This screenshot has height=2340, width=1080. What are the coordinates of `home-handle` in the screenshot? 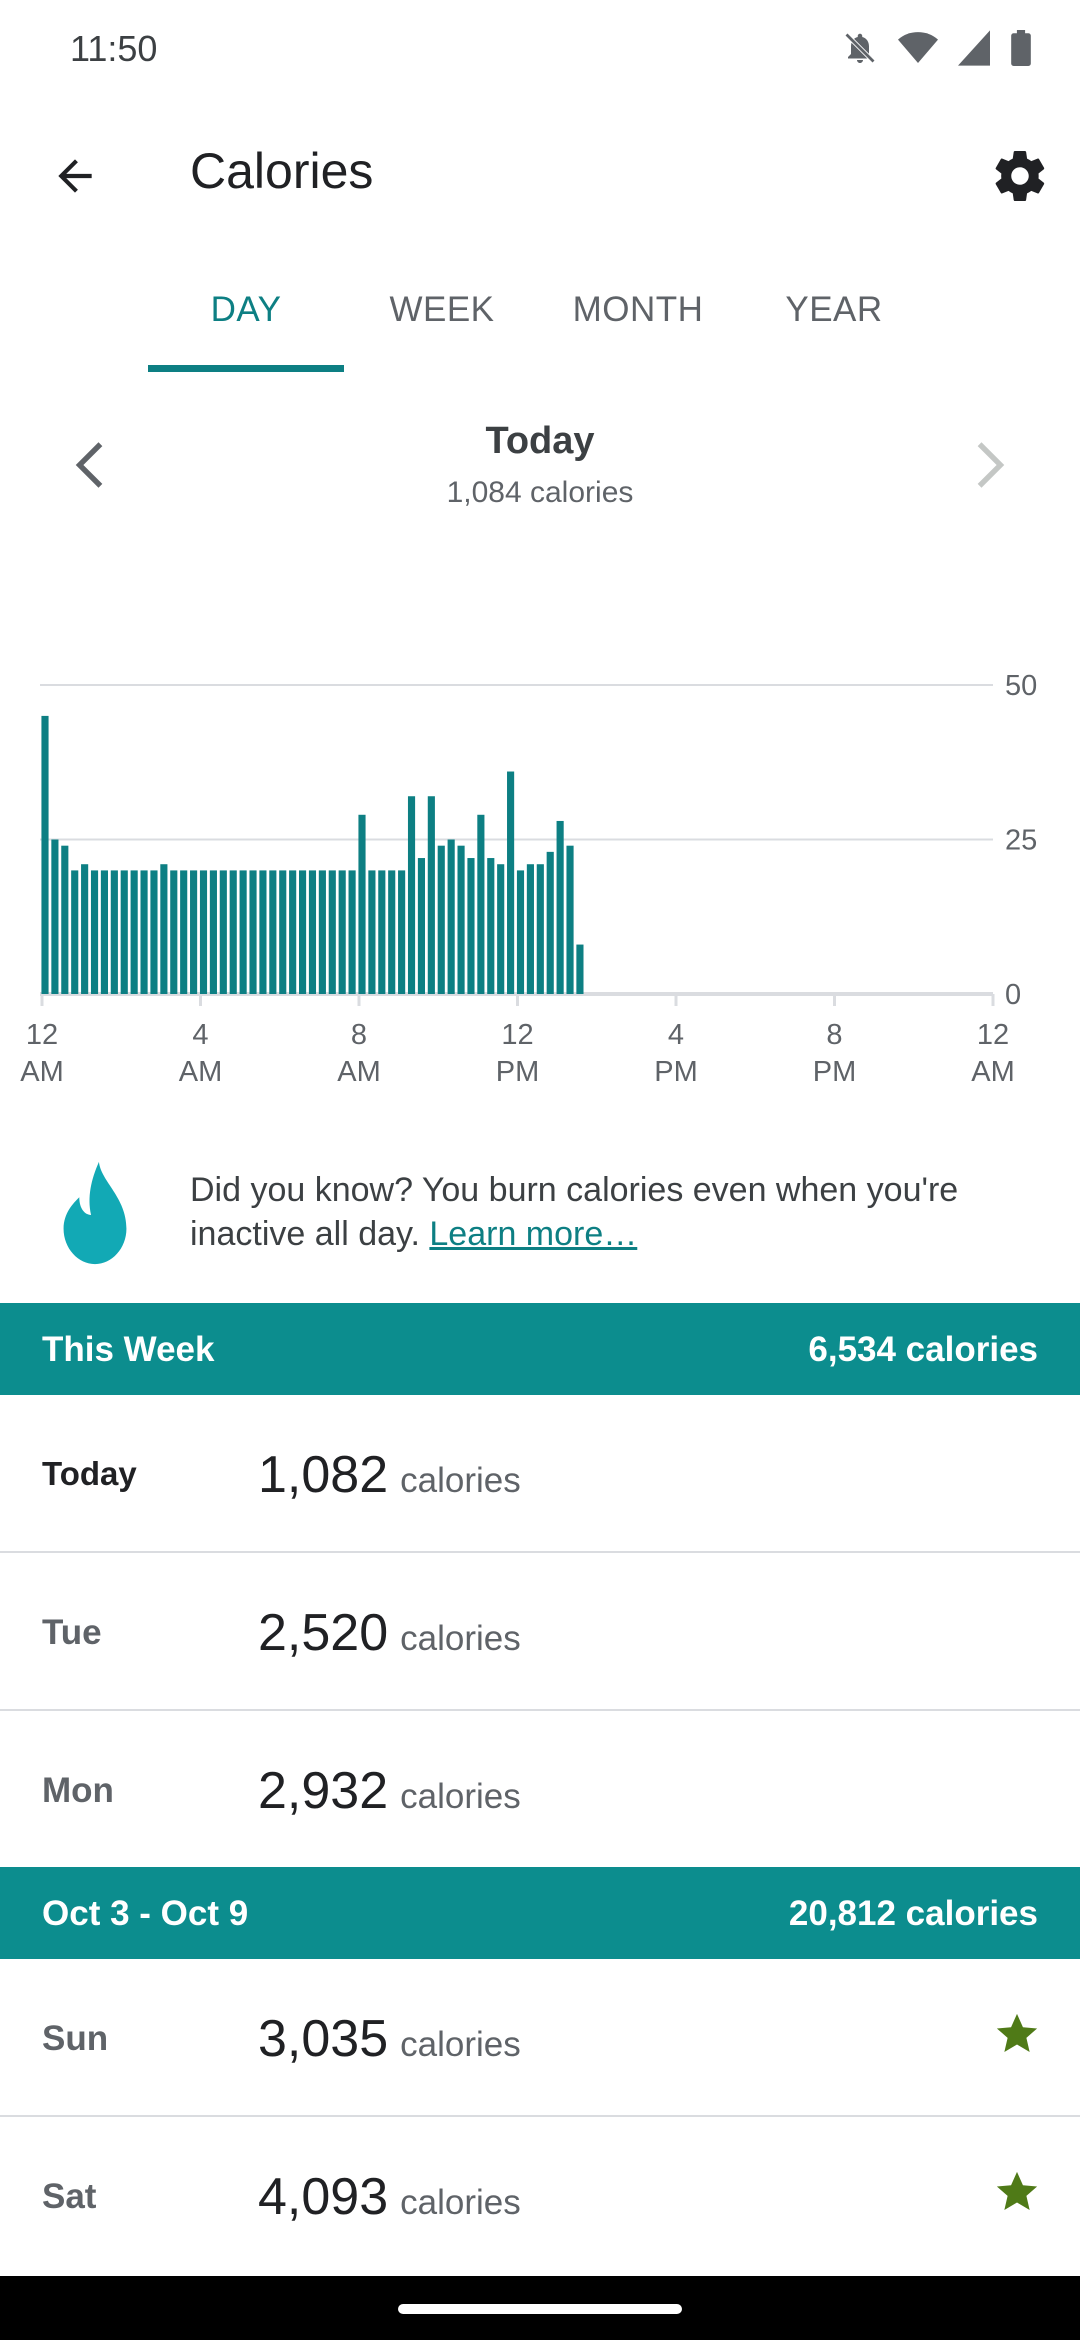 It's located at (540, 2309).